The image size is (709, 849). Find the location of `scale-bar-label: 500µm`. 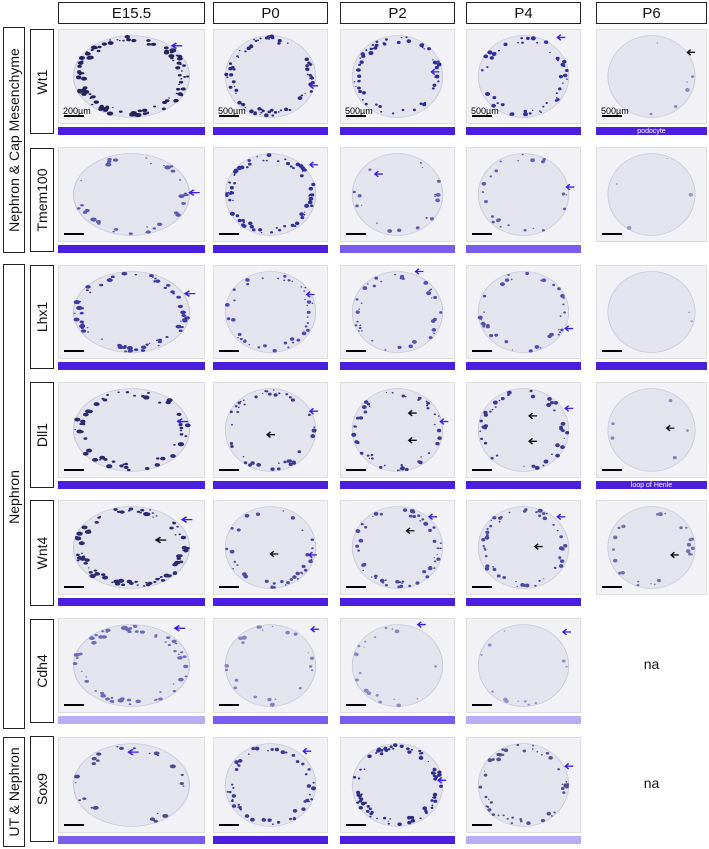

scale-bar-label: 500µm is located at coordinates (359, 111).